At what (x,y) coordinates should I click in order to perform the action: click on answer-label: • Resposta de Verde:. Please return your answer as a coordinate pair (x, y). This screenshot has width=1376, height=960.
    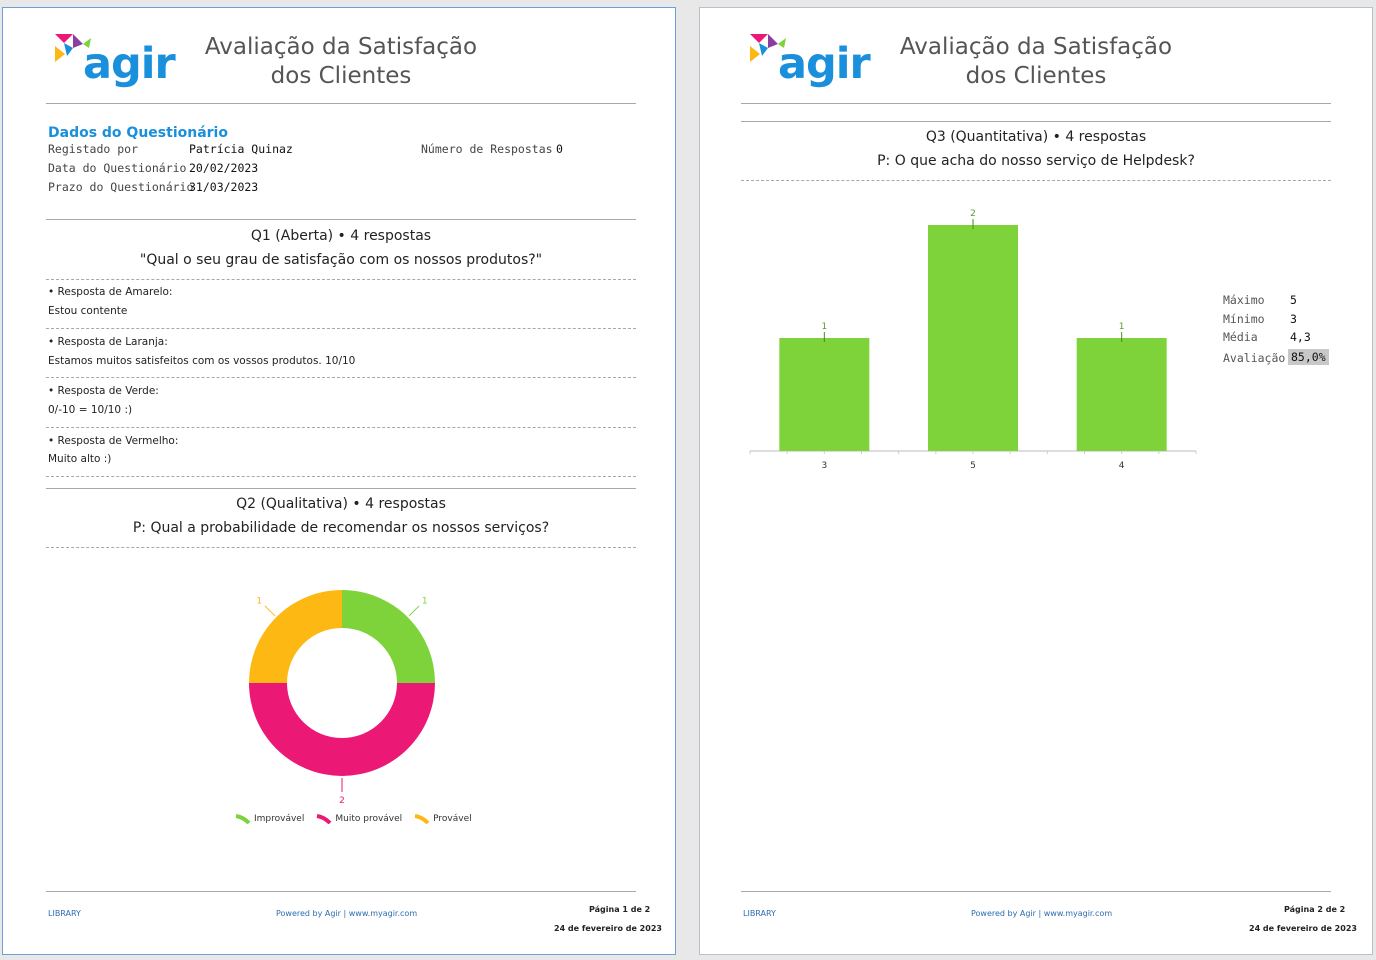
    Looking at the image, I should click on (103, 391).